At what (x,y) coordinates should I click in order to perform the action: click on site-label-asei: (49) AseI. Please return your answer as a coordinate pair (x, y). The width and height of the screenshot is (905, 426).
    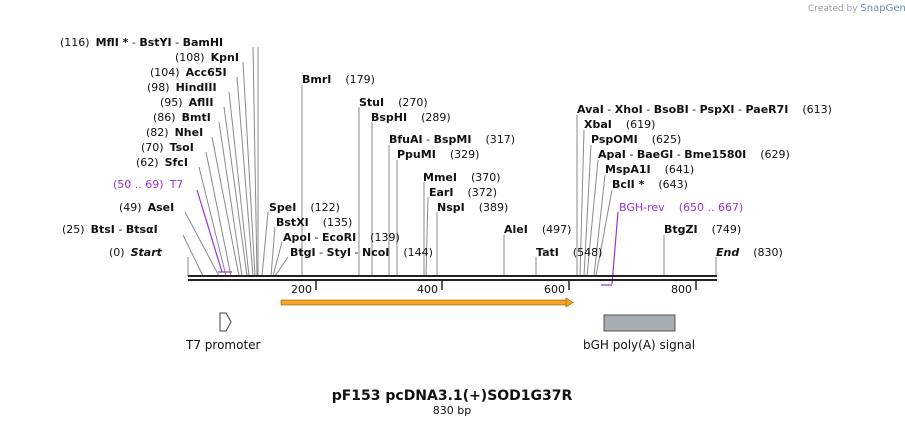
    Looking at the image, I should click on (146, 207).